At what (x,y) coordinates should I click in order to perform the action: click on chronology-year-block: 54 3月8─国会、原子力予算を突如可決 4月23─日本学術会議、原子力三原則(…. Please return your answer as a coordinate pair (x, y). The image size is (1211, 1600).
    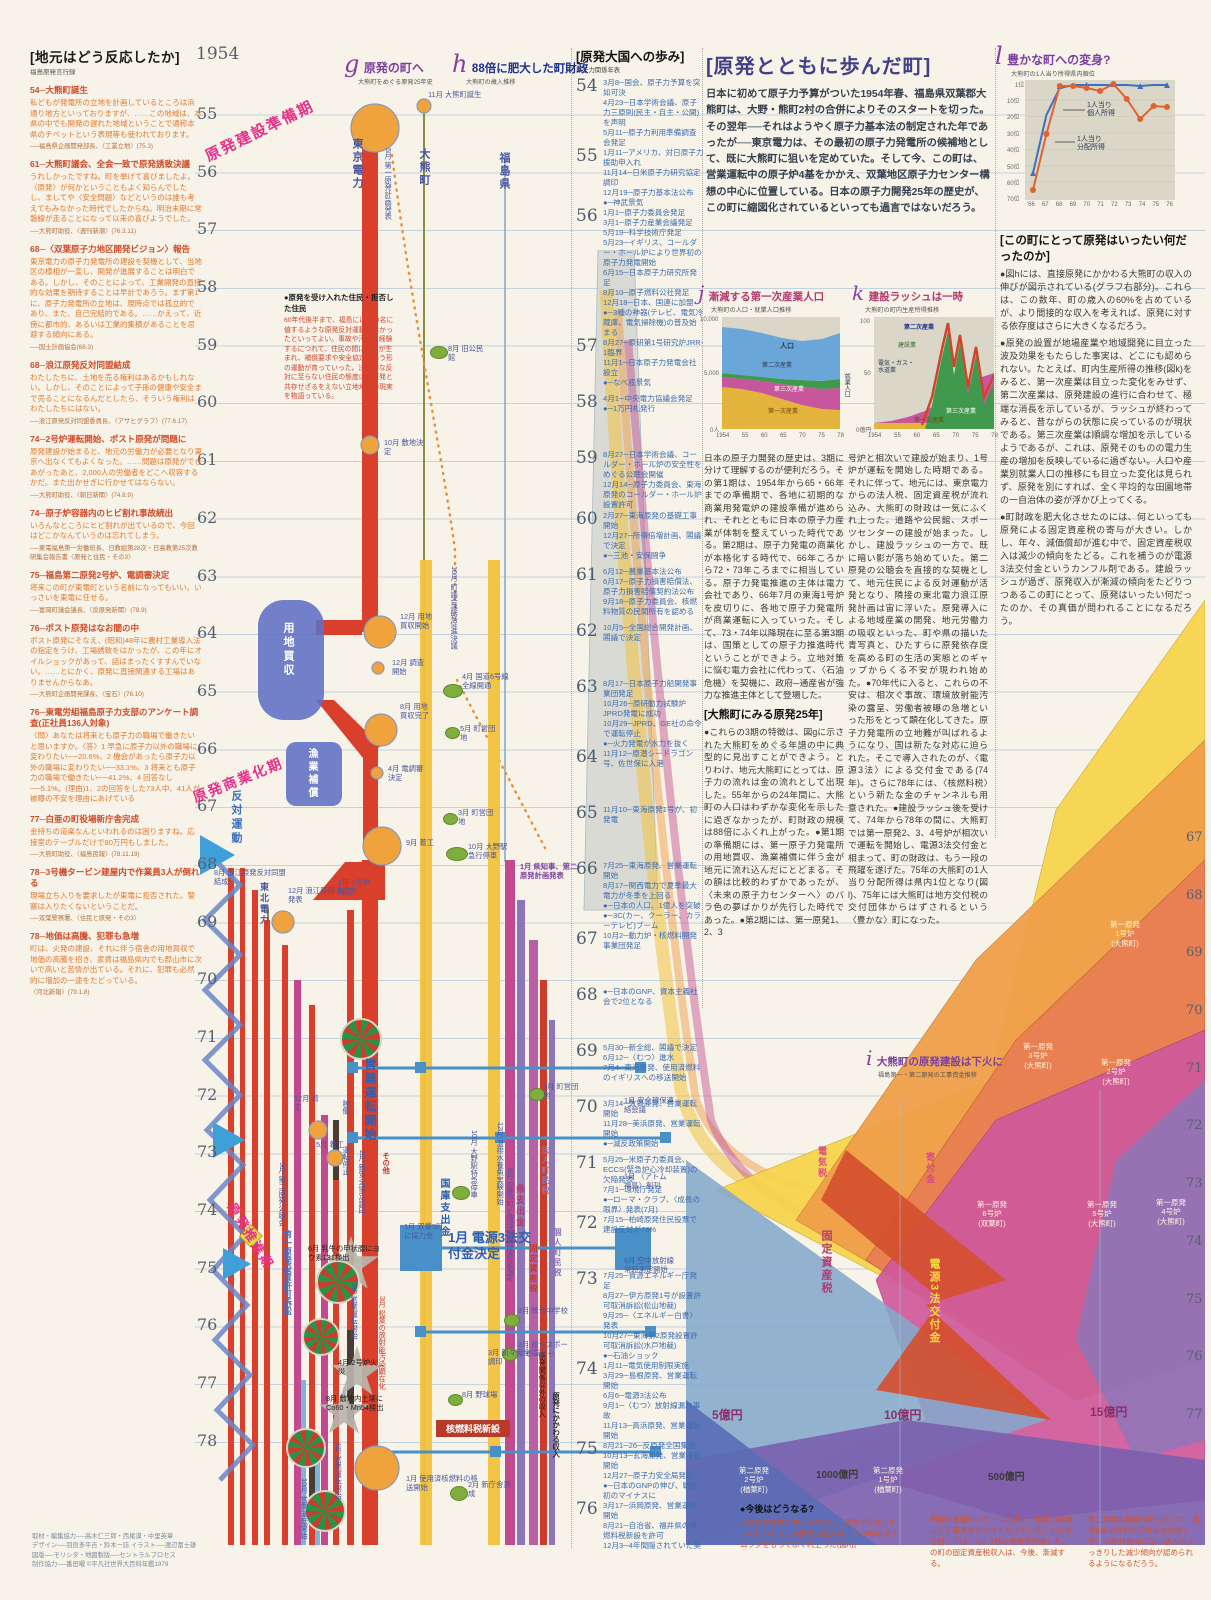
    Looking at the image, I should click on (640, 113).